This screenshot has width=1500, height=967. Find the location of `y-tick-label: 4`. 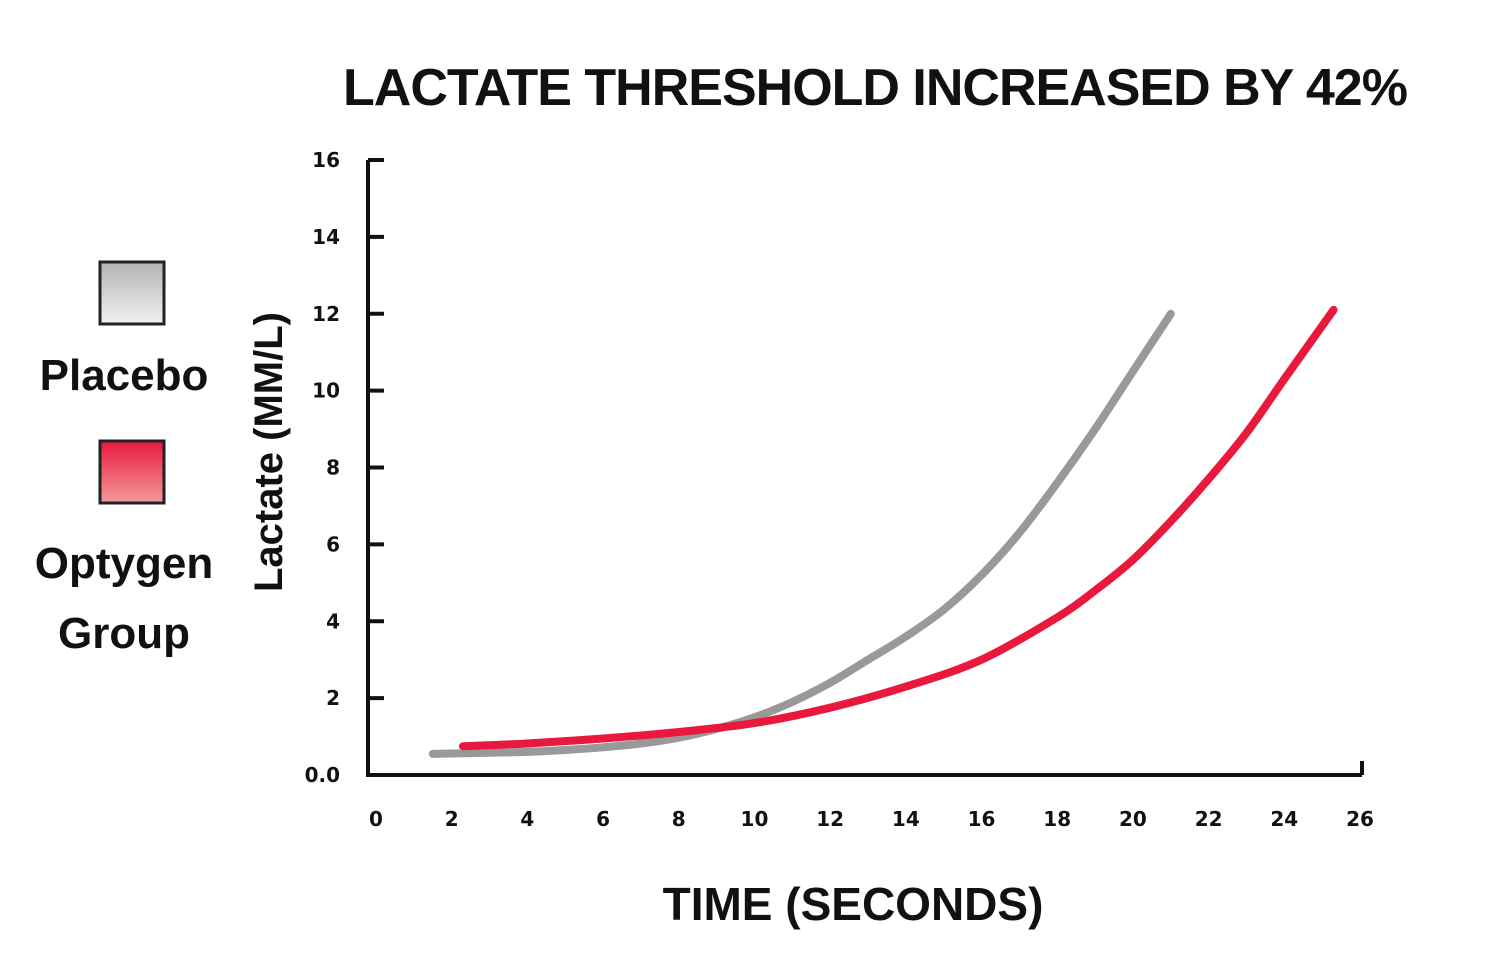

y-tick-label: 4 is located at coordinates (333, 621).